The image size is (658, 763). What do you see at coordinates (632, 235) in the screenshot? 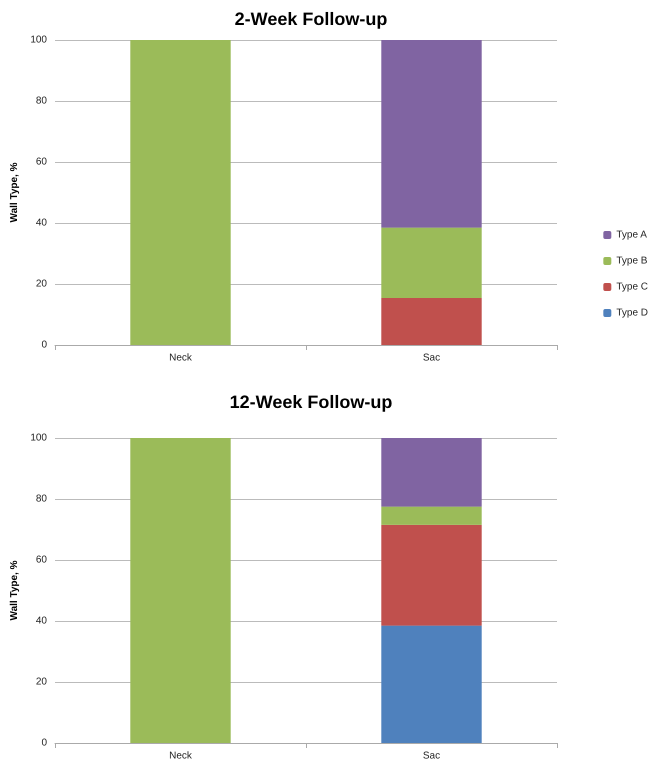
I see `legend-label: Type A` at bounding box center [632, 235].